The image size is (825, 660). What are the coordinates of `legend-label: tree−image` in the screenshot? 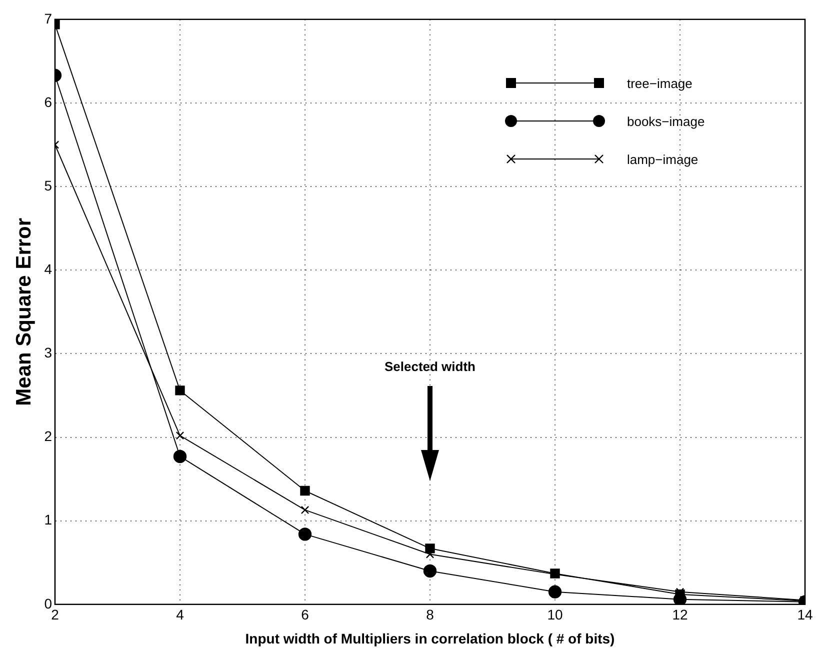 It's located at (659, 83).